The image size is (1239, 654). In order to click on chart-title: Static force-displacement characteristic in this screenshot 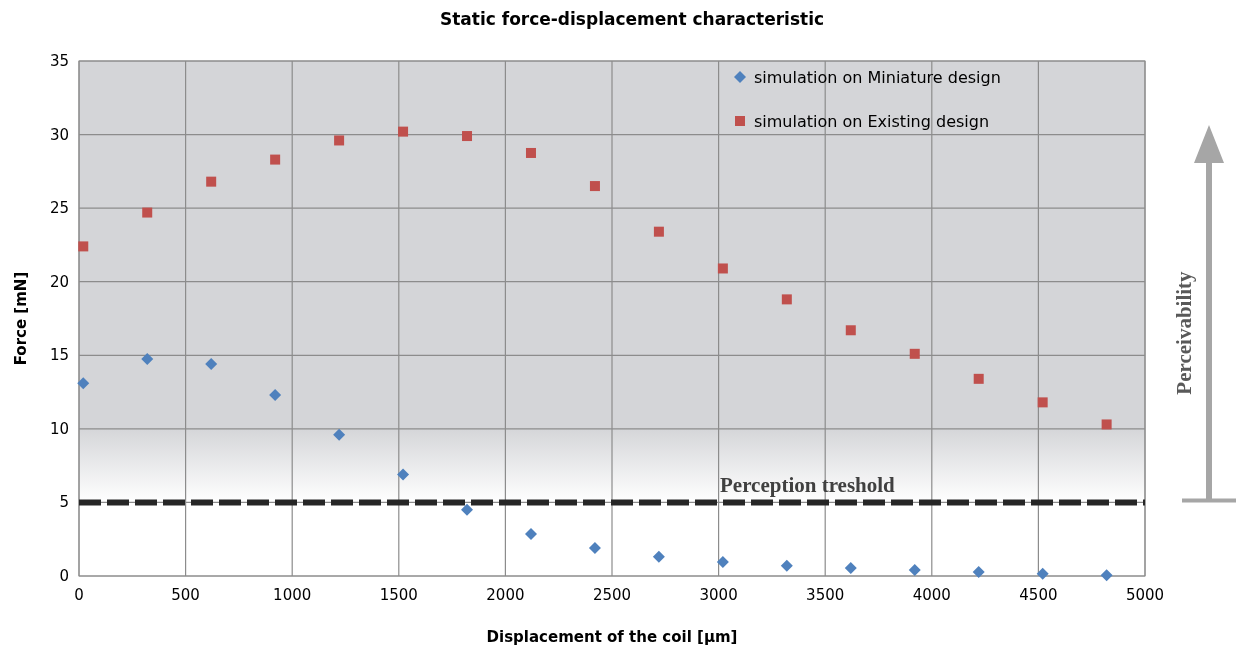, I will do `click(632, 19)`.